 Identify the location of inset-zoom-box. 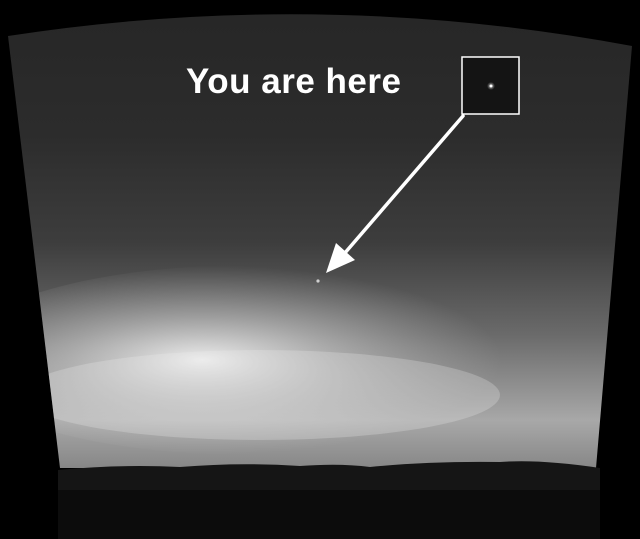
(490, 85).